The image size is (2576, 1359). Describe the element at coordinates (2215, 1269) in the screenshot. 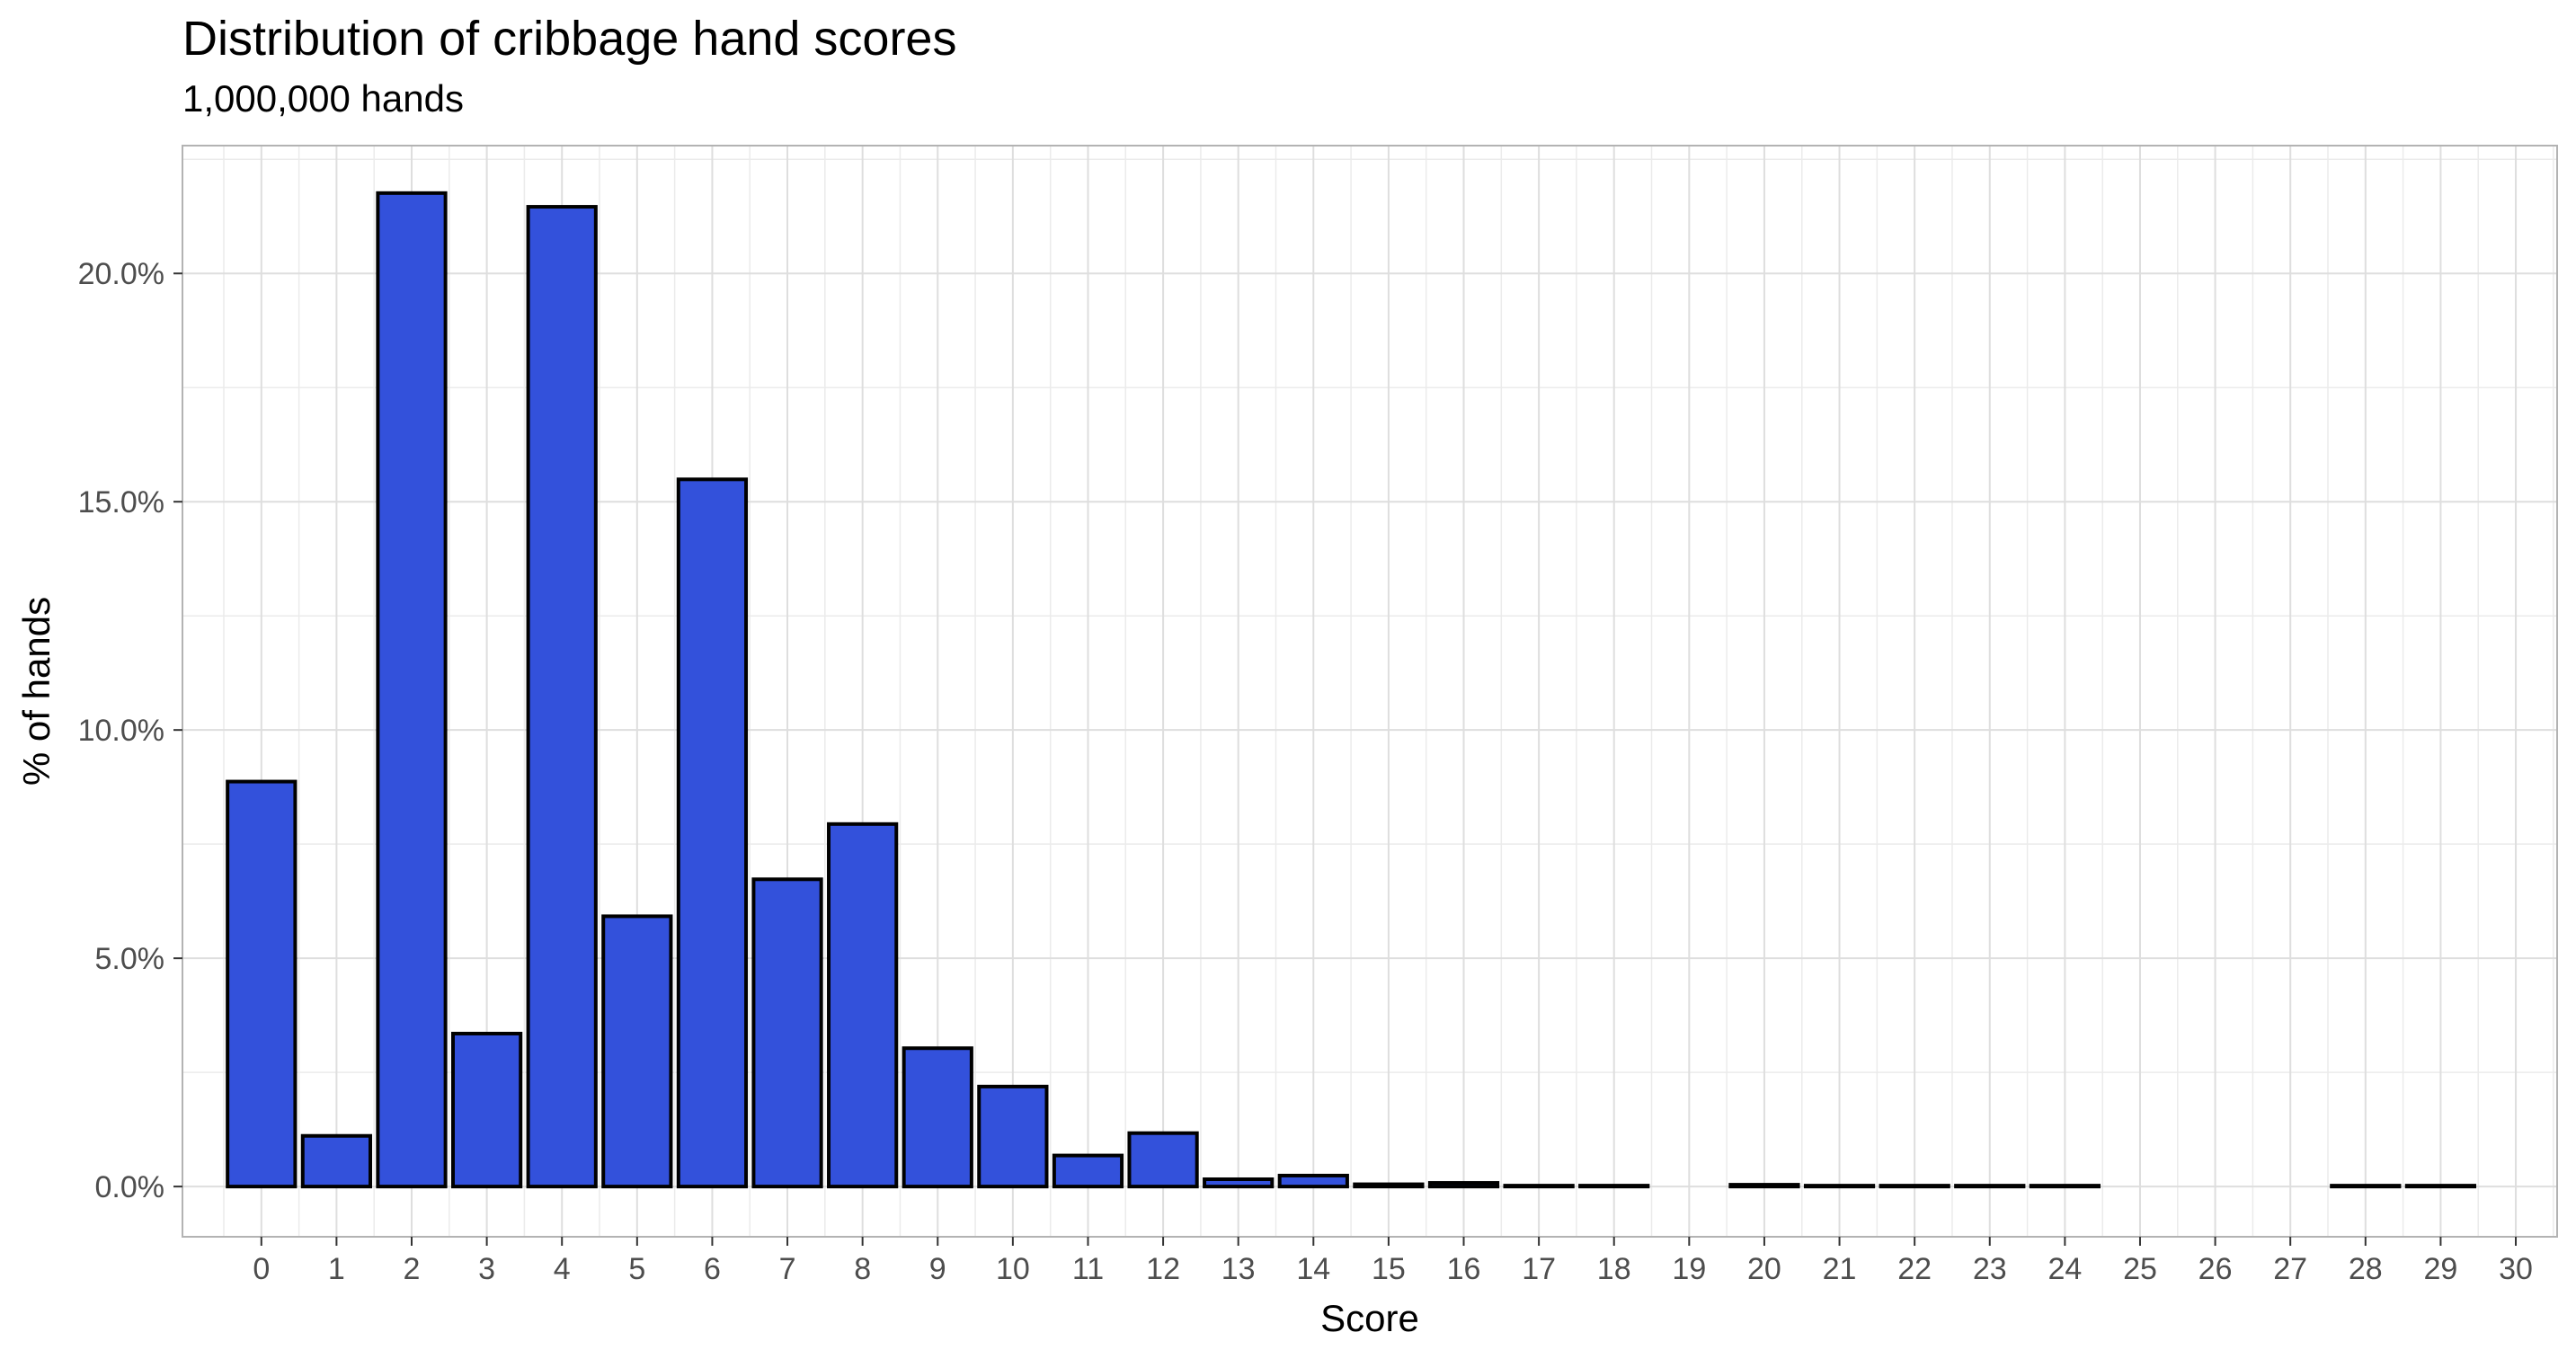

I see `x-tick-label: 26` at that location.